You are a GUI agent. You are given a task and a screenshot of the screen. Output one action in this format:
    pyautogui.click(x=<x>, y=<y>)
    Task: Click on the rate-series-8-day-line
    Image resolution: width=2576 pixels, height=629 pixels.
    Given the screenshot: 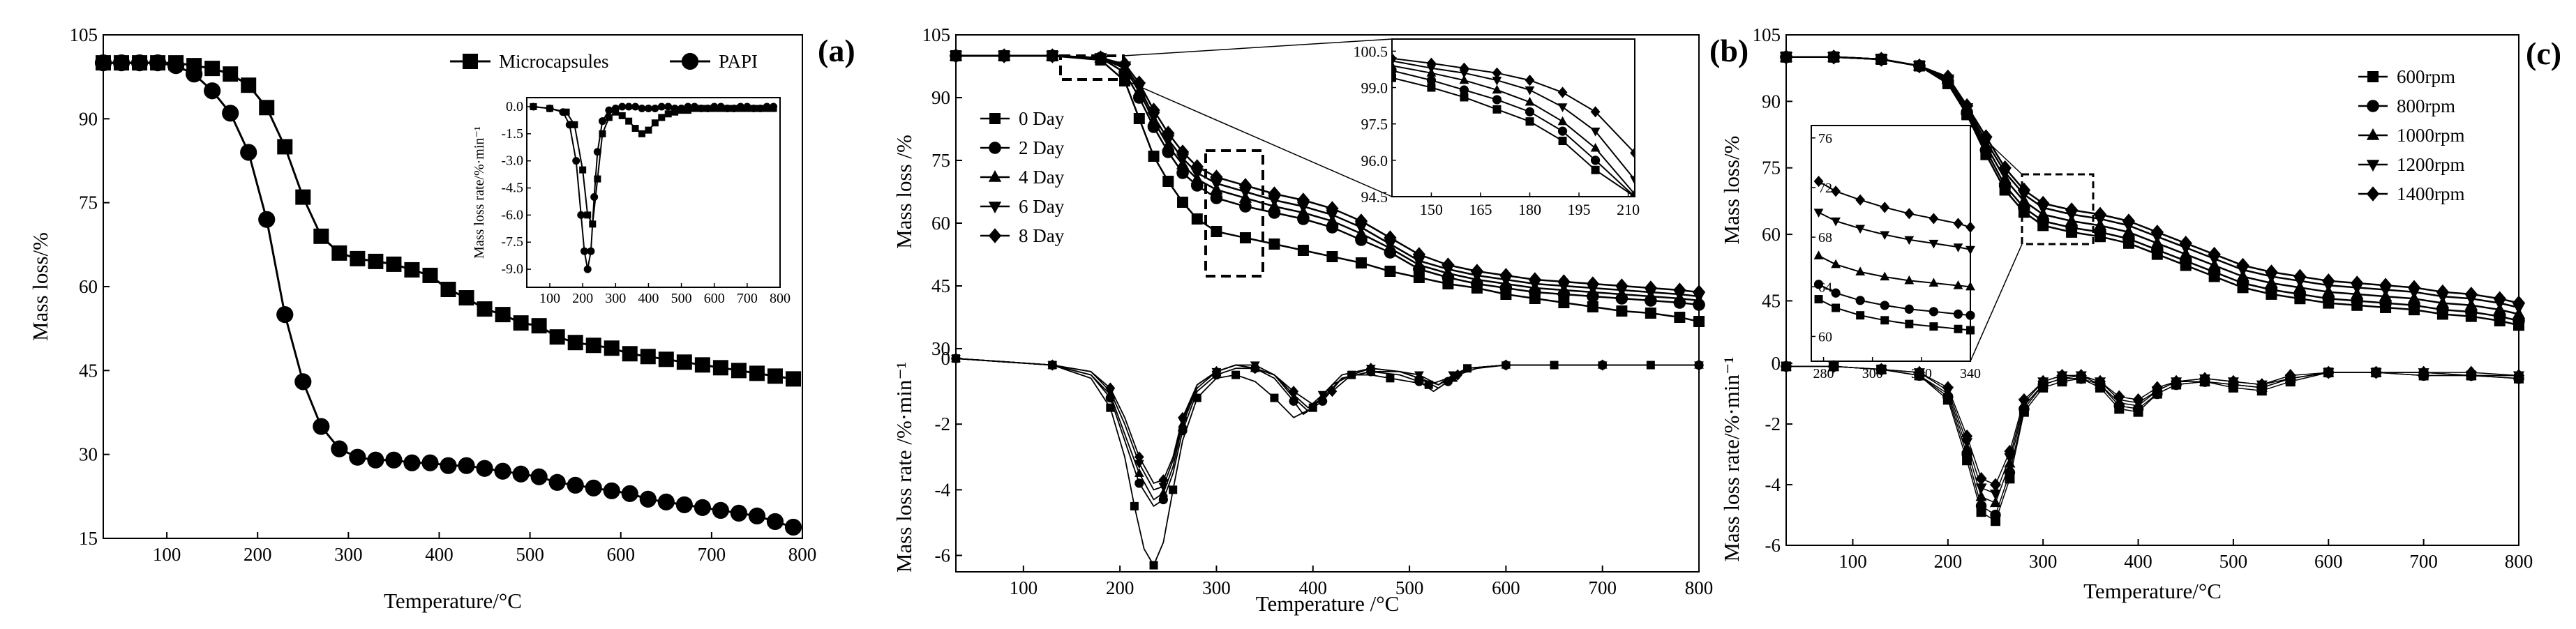 What is the action you would take?
    pyautogui.click(x=1327, y=421)
    